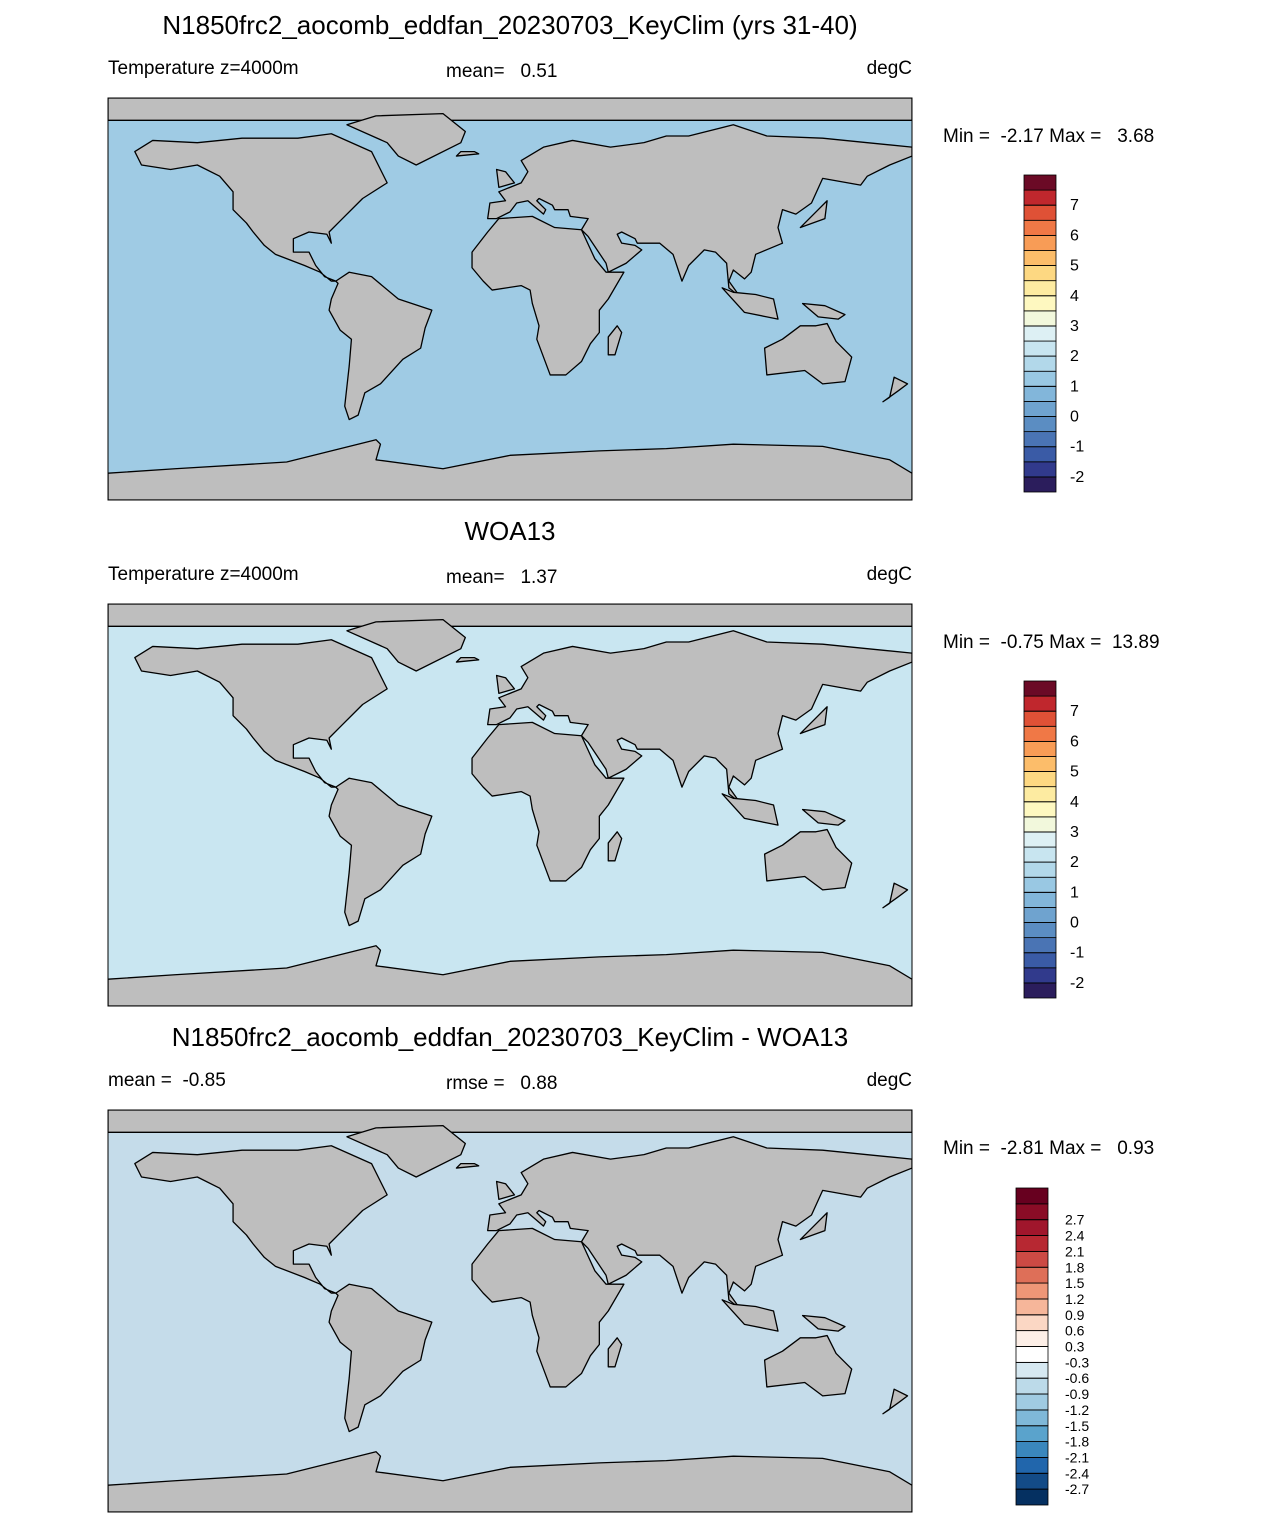  Describe the element at coordinates (1048, 1148) in the screenshot. I see `min-max-label: Min = -2.81 Max = 0.93` at that location.